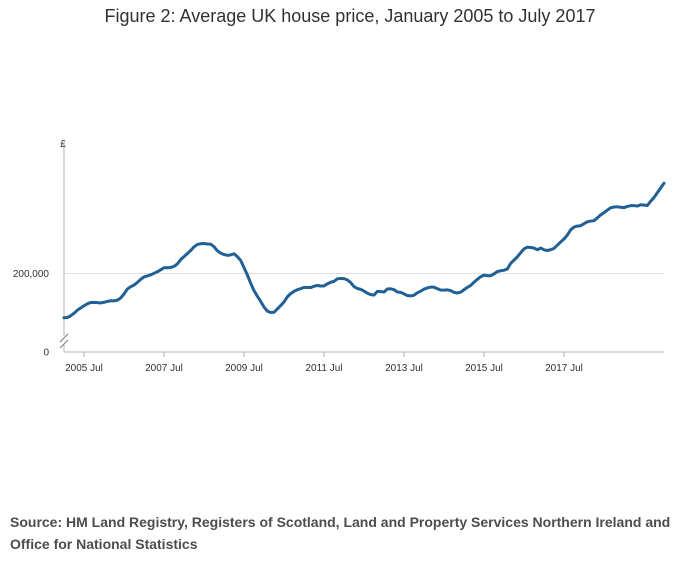 This screenshot has width=700, height=574. I want to click on x-tick-label: 2009 Jul, so click(244, 368).